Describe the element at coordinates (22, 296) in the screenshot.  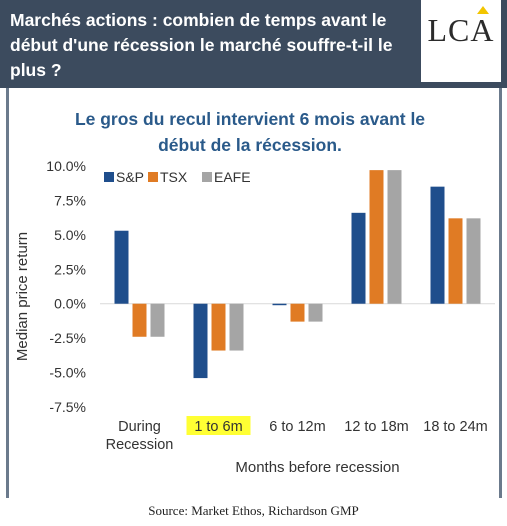
I see `y-axis-label: Median price return` at that location.